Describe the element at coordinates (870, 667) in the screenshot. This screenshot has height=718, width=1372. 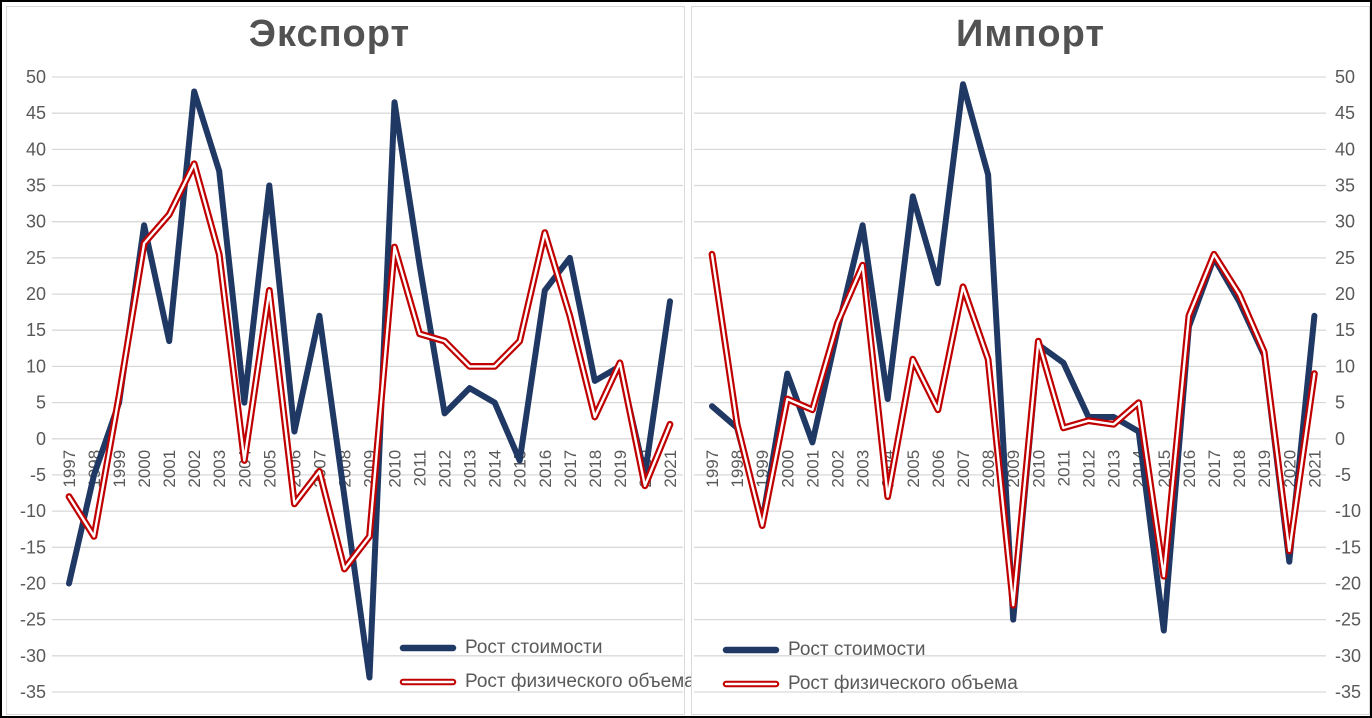
I see `import-chart-legend: Рост стоимости Рост физического объема` at that location.